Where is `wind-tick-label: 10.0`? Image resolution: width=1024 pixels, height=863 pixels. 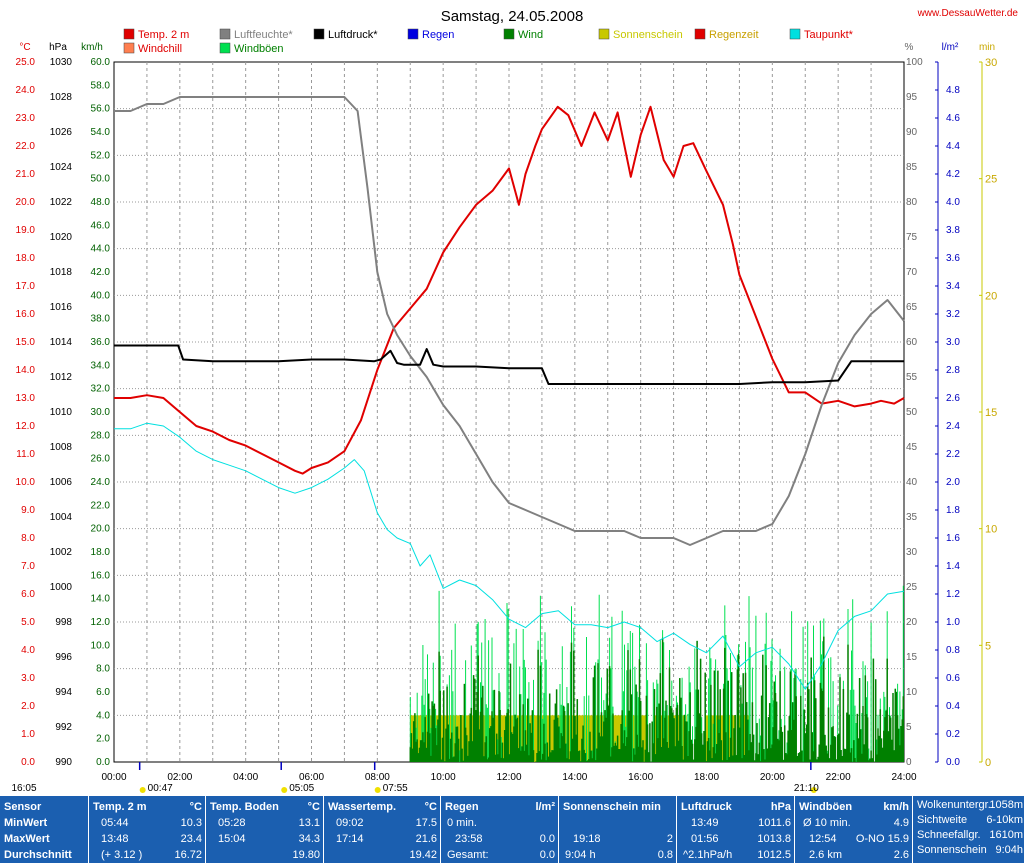
wind-tick-label: 10.0 is located at coordinates (101, 645).